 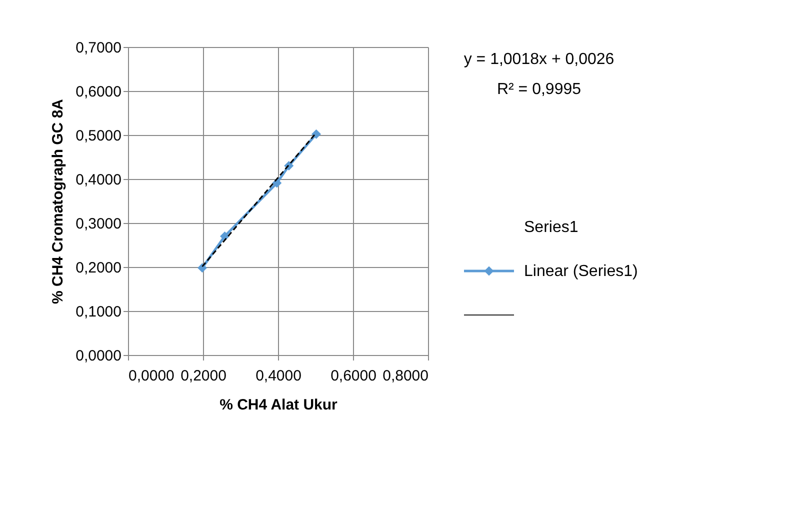 I want to click on x-tick-label: 0,0000, so click(x=151, y=376).